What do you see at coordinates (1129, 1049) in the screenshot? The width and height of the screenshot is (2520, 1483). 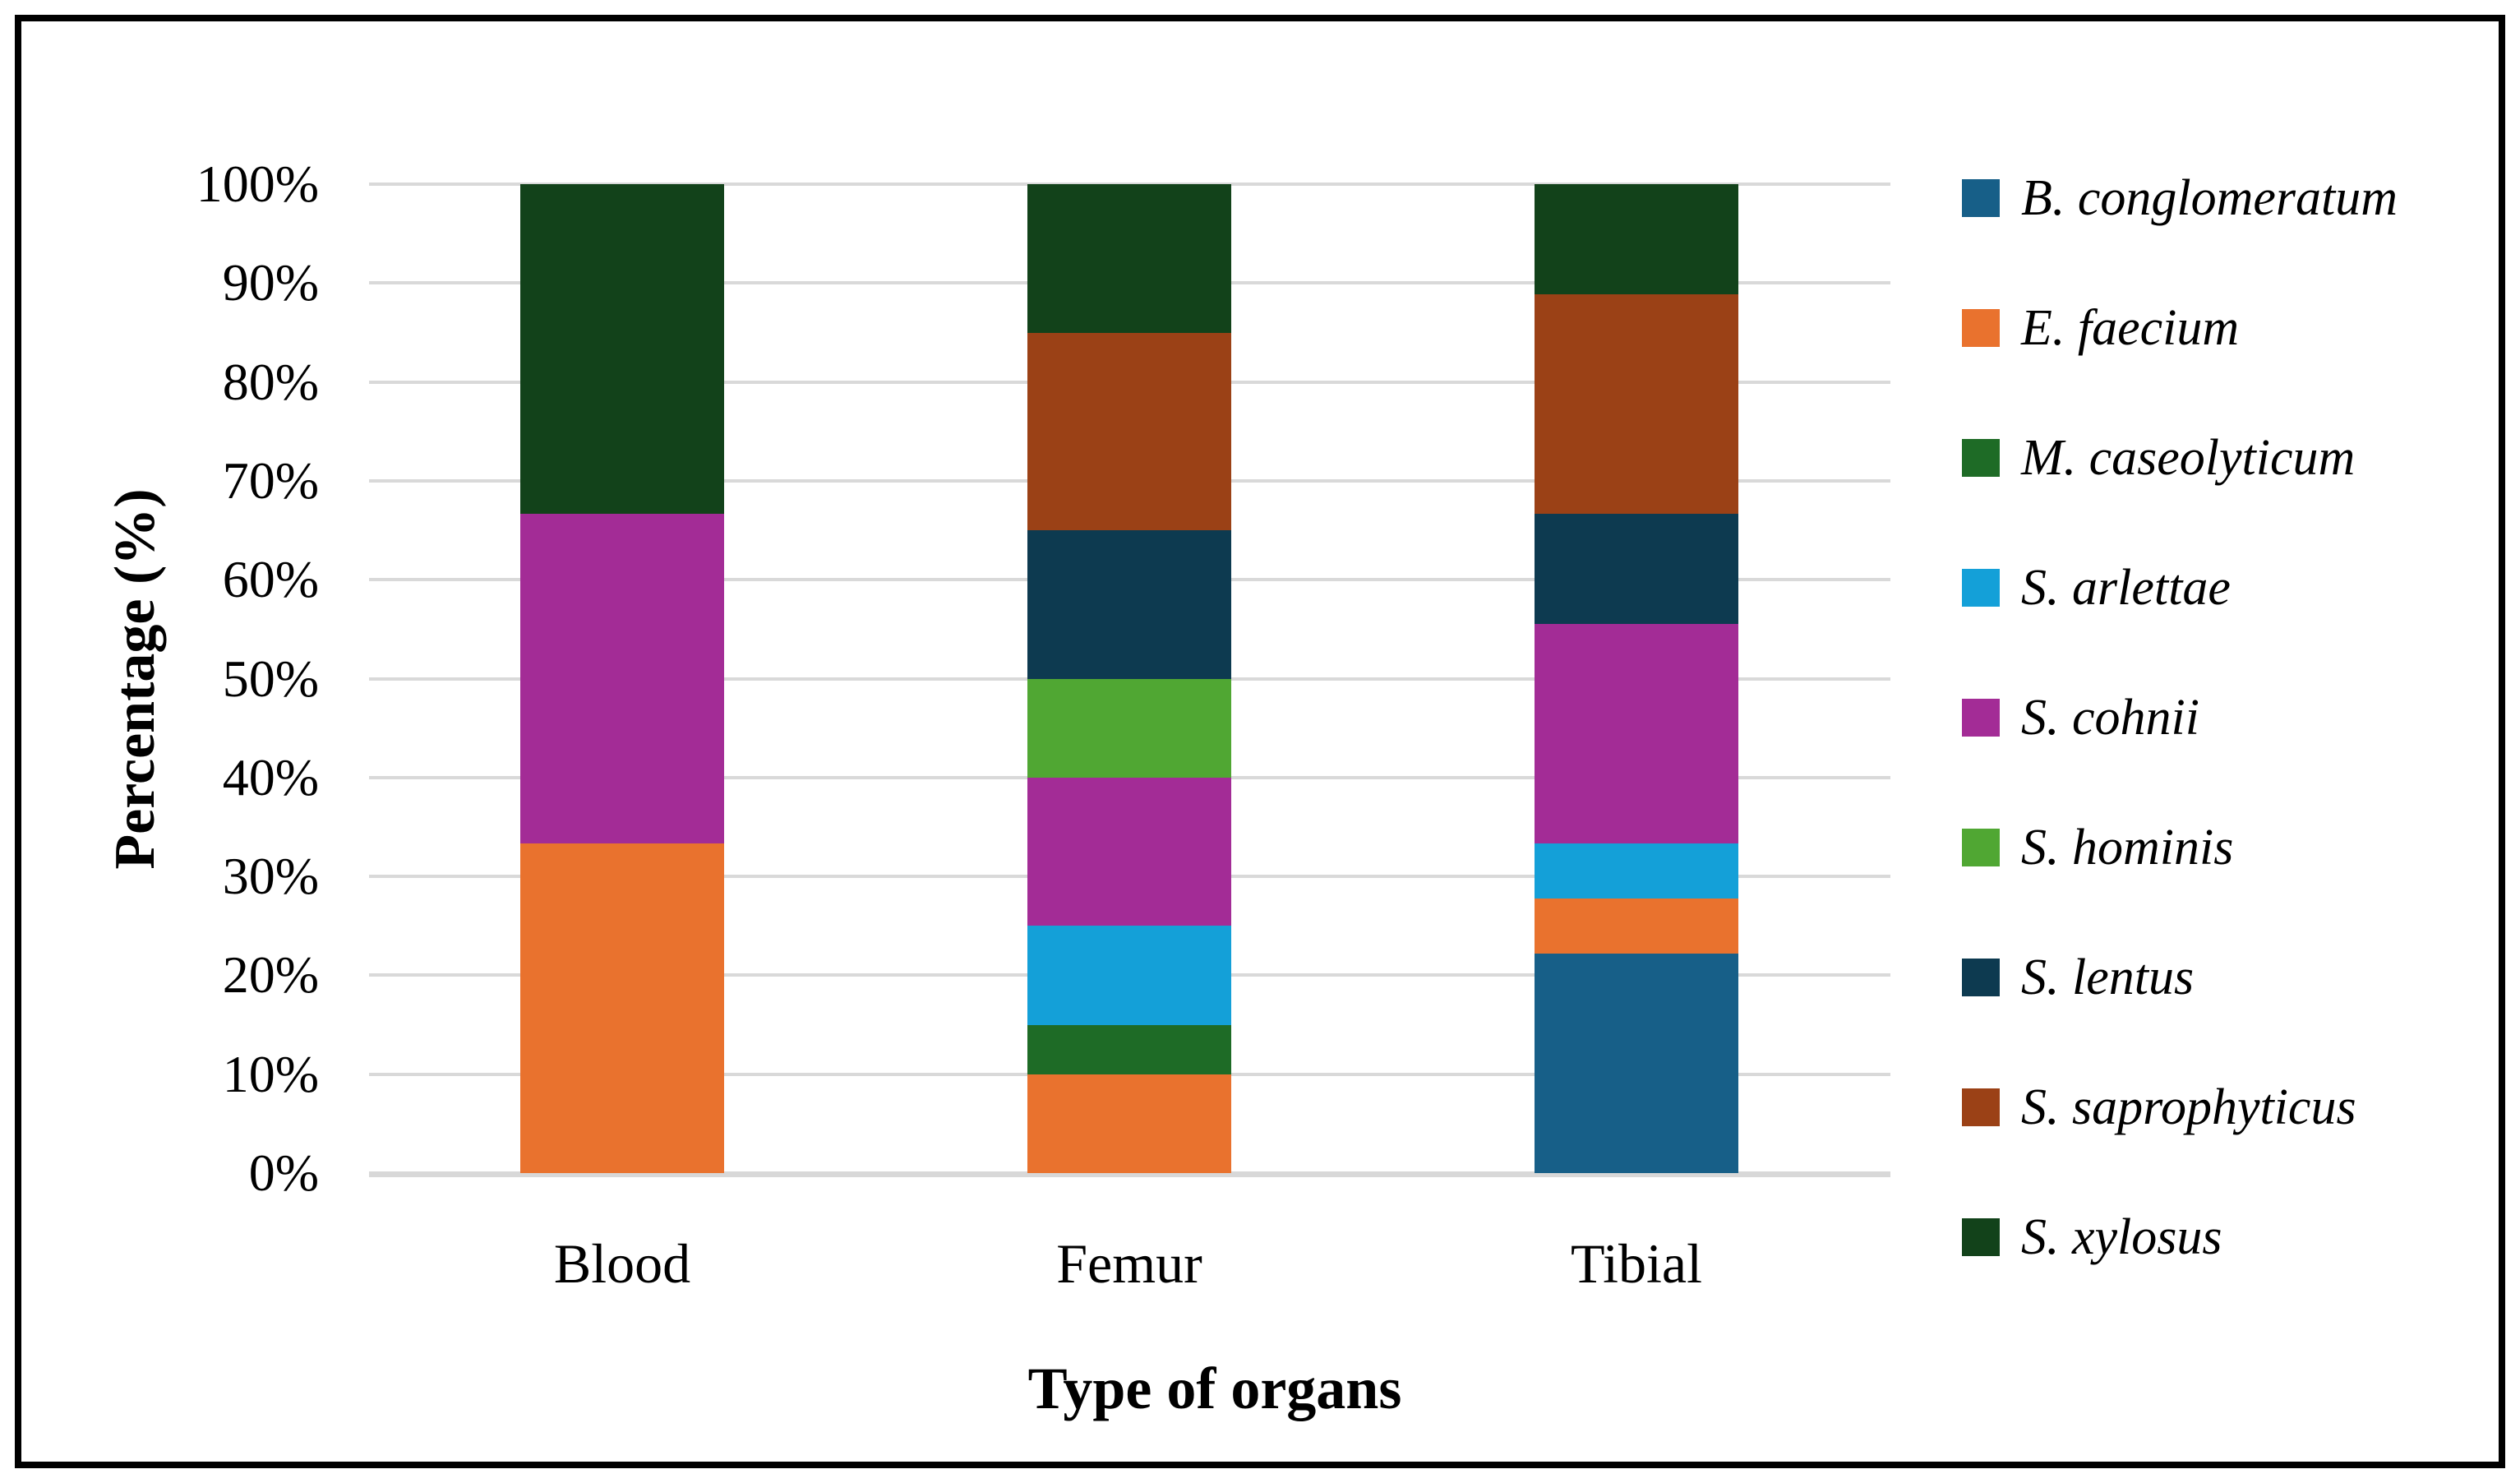 I see `bar-segment-m-caseolyticum` at bounding box center [1129, 1049].